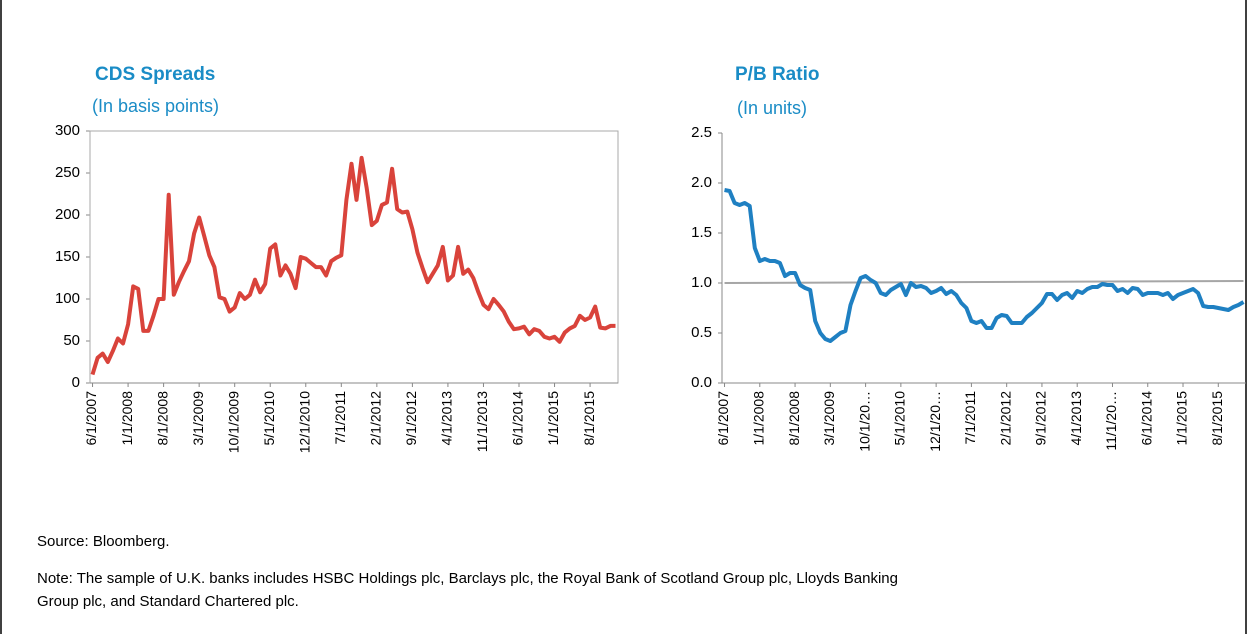 The width and height of the screenshot is (1248, 634). What do you see at coordinates (233, 422) in the screenshot?
I see `x-tick-label: 10/1/2009` at bounding box center [233, 422].